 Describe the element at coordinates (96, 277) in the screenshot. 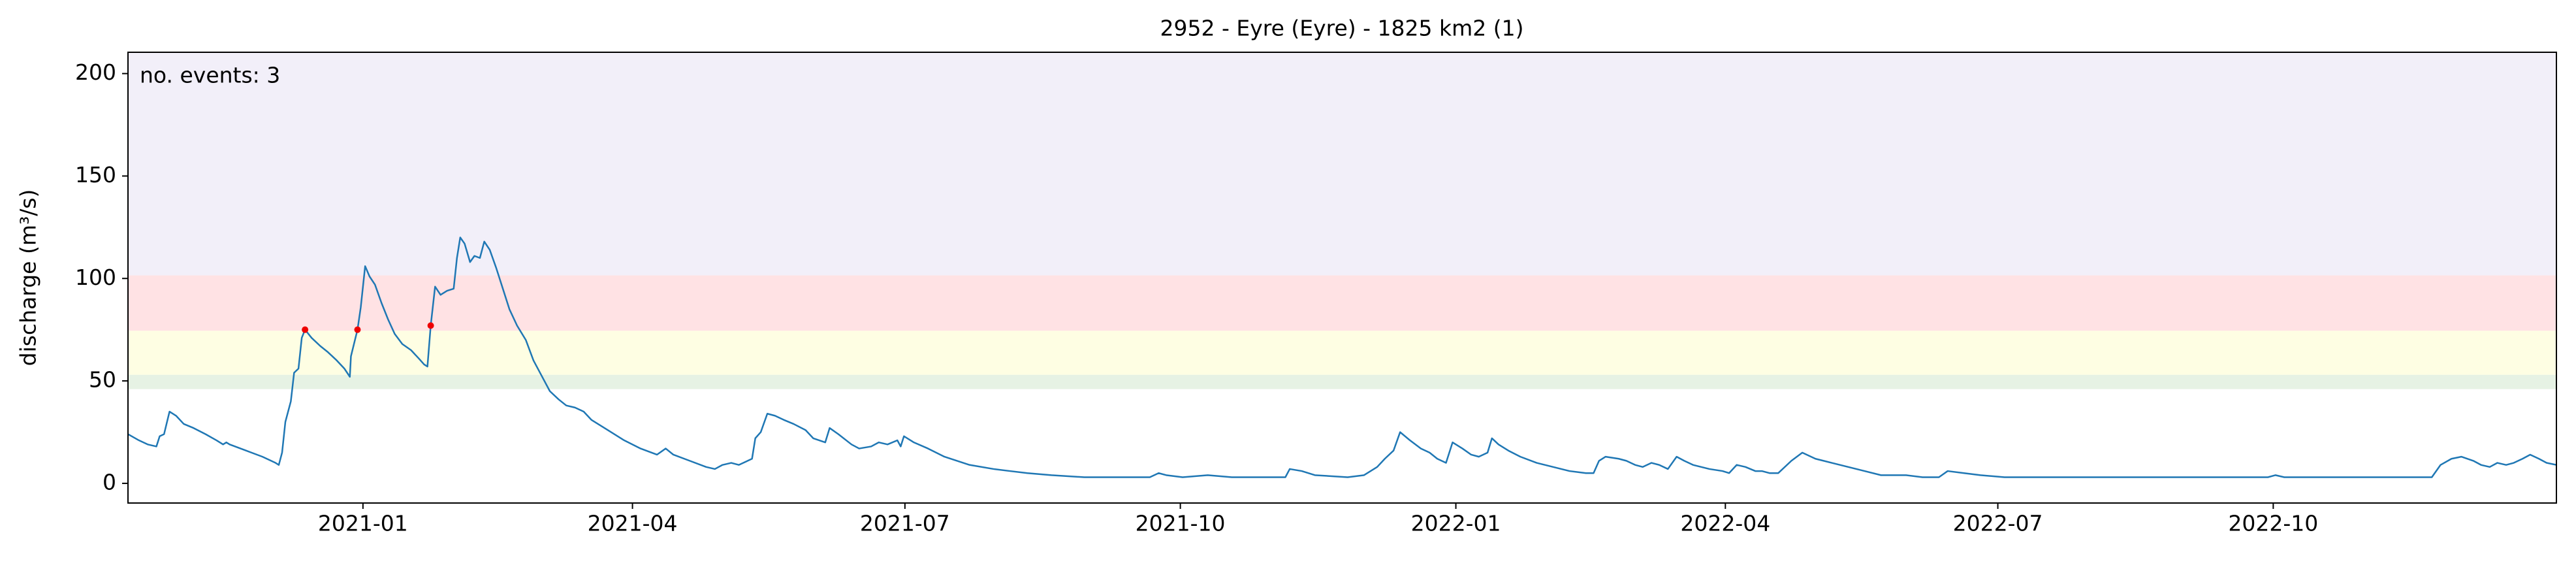

I see `y-tick-label: 100` at that location.